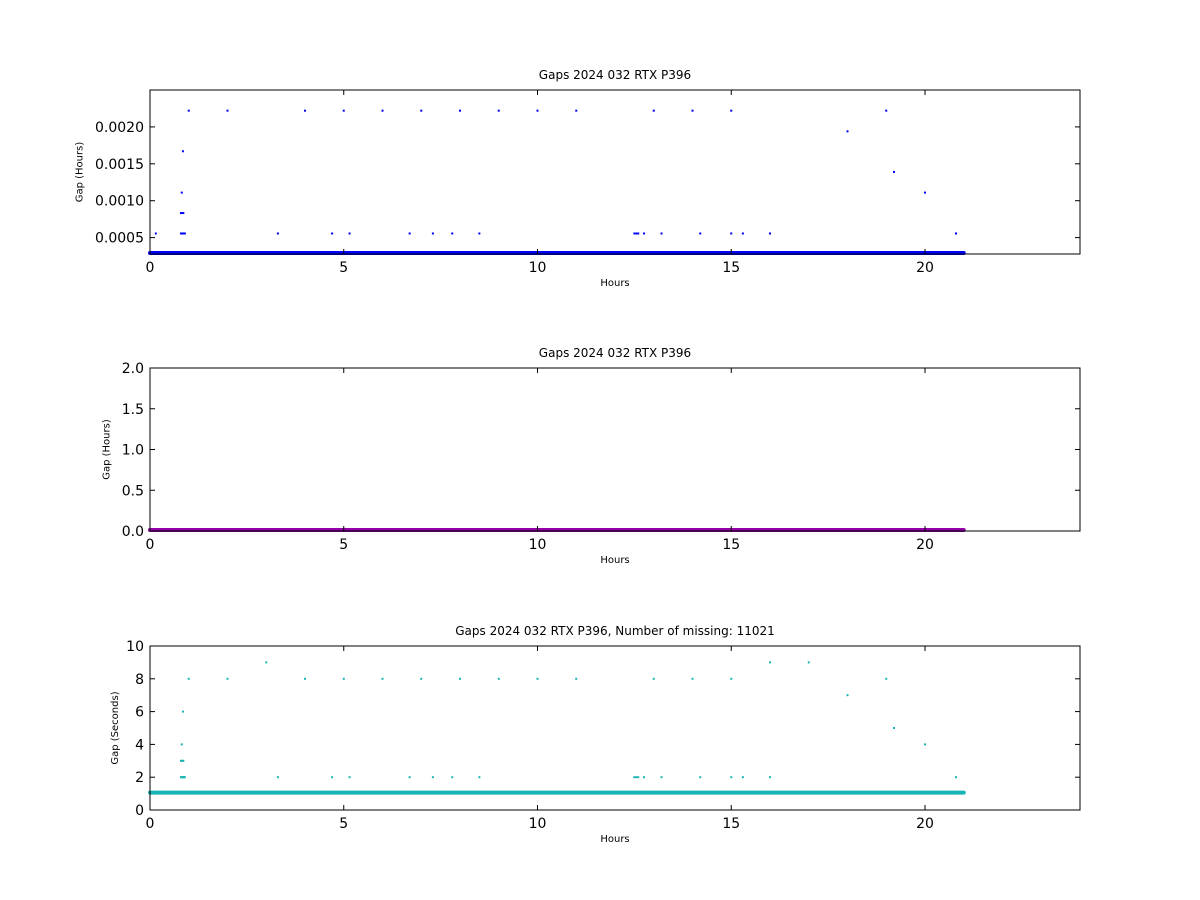  What do you see at coordinates (133, 532) in the screenshot?
I see `y-tick-label: 0.0` at bounding box center [133, 532].